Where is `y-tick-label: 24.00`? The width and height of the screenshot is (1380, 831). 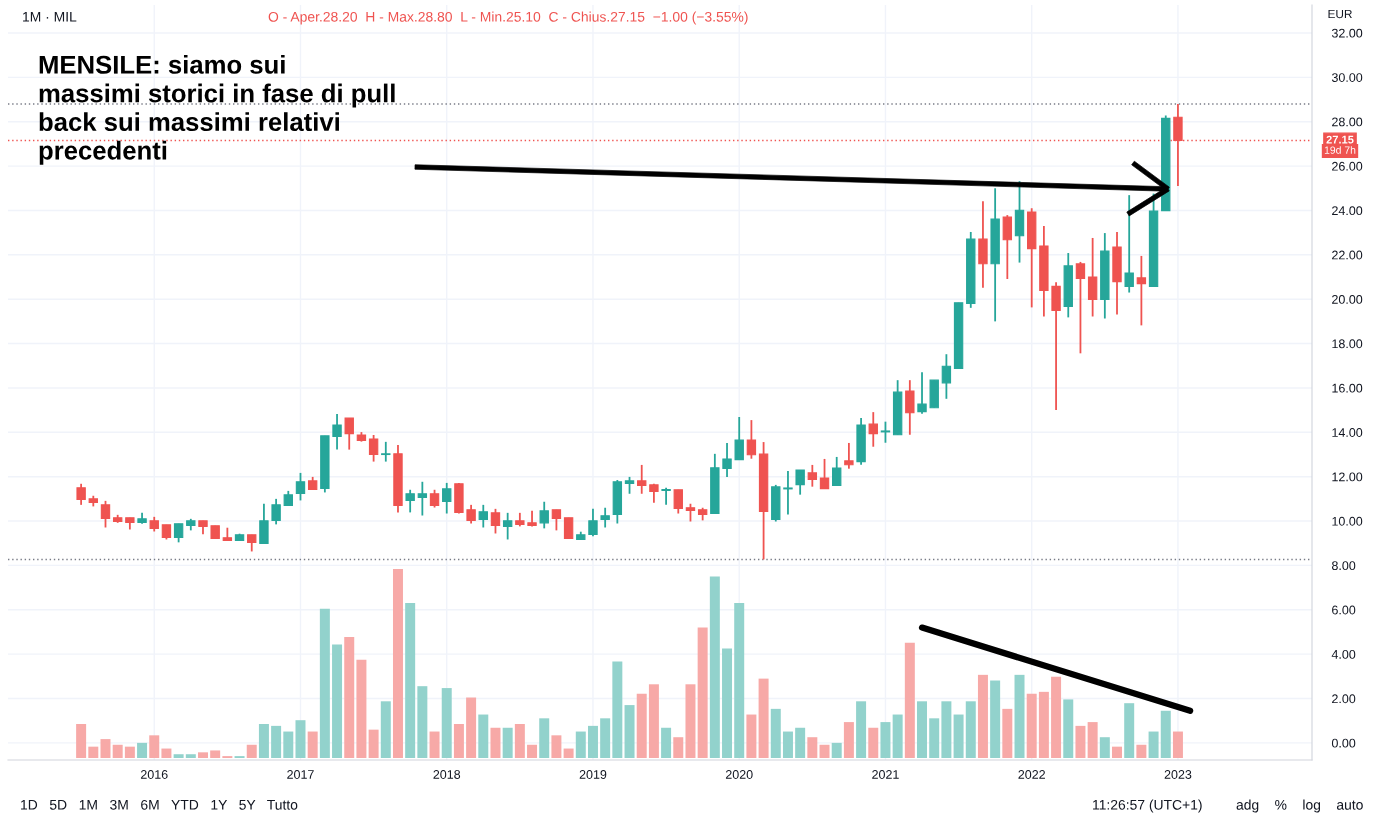
y-tick-label: 24.00 is located at coordinates (1347, 211).